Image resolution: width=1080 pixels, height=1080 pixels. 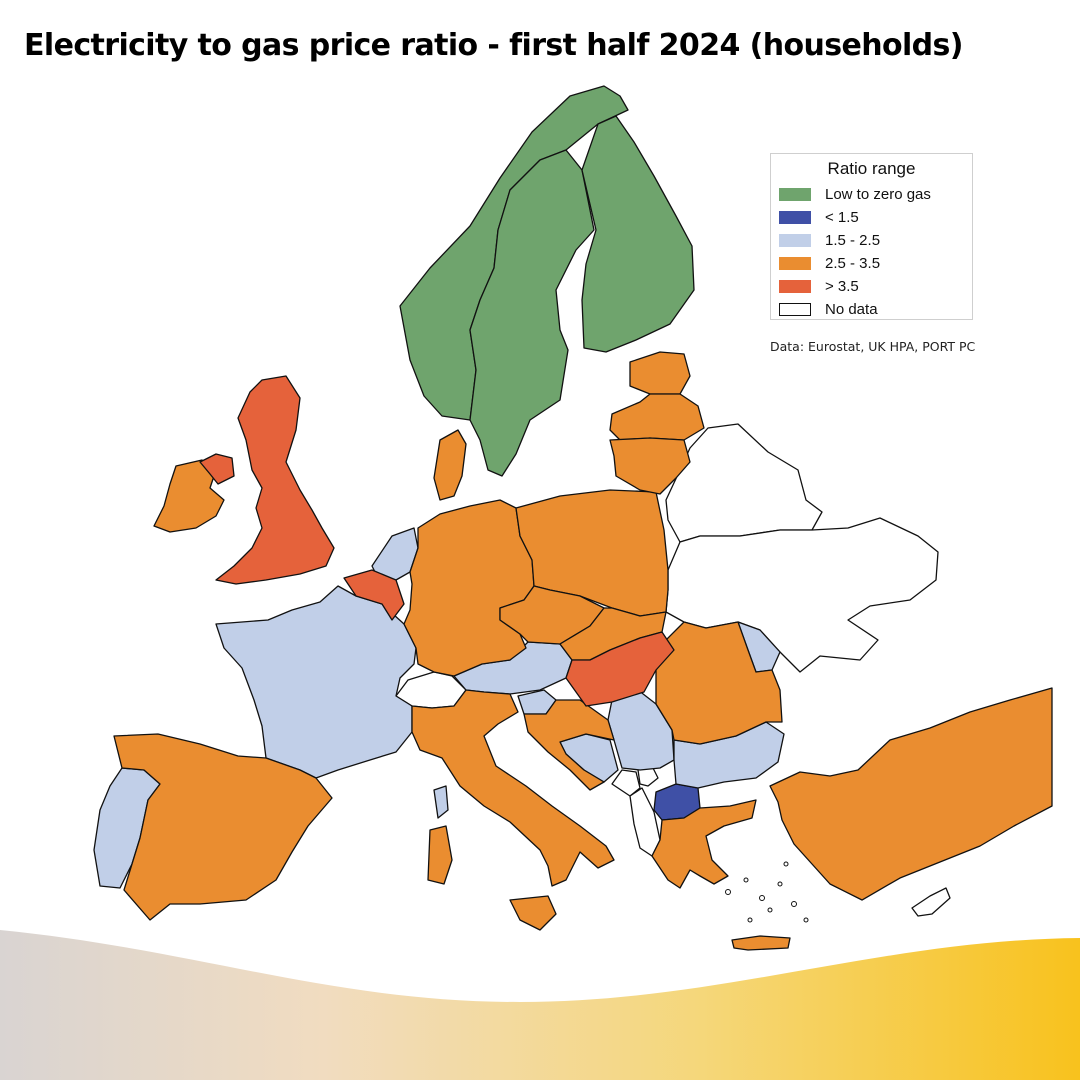 I want to click on legend-item: Low to zero gas, so click(x=871, y=194).